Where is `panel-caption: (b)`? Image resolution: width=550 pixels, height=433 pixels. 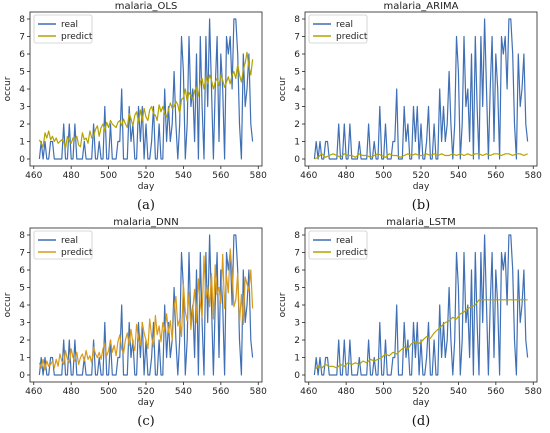 panel-caption: (b) is located at coordinates (421, 205).